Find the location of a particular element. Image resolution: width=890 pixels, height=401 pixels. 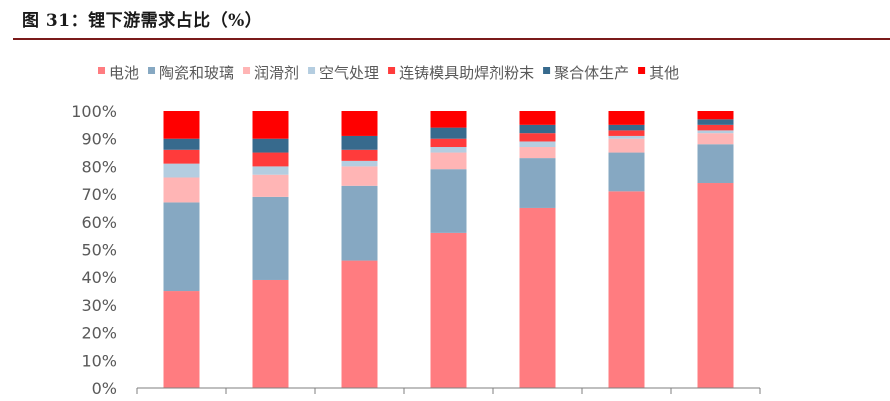

y-tick-label-4: 40% is located at coordinates (99, 277).